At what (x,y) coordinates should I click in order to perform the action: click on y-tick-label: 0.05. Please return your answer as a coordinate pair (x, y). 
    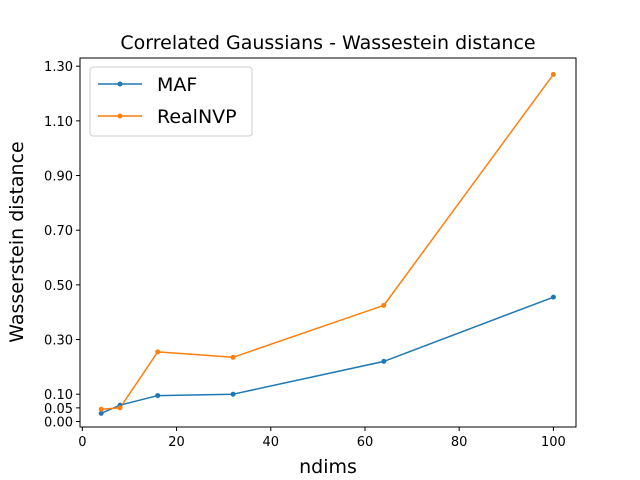
    Looking at the image, I should click on (58, 409).